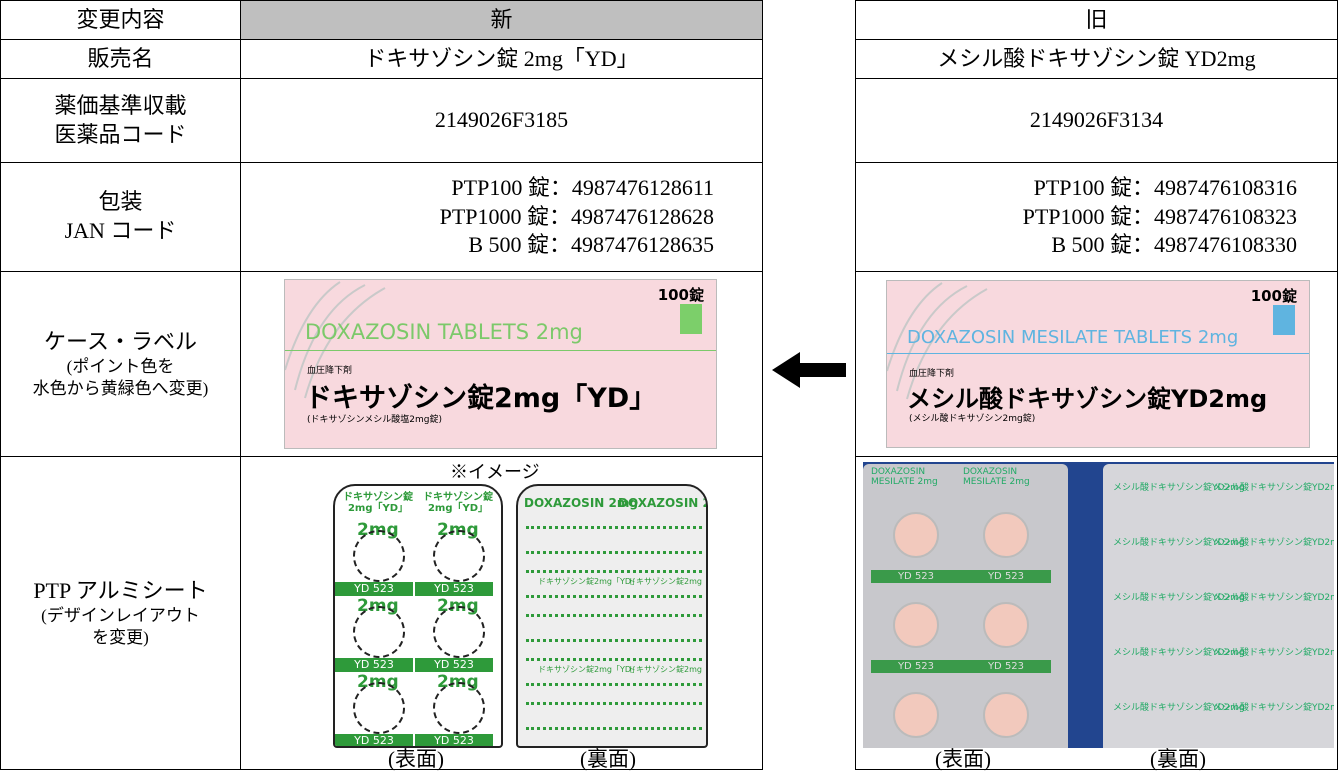  I want to click on row-label: 水色から黄緑色へ変更), so click(120, 389).